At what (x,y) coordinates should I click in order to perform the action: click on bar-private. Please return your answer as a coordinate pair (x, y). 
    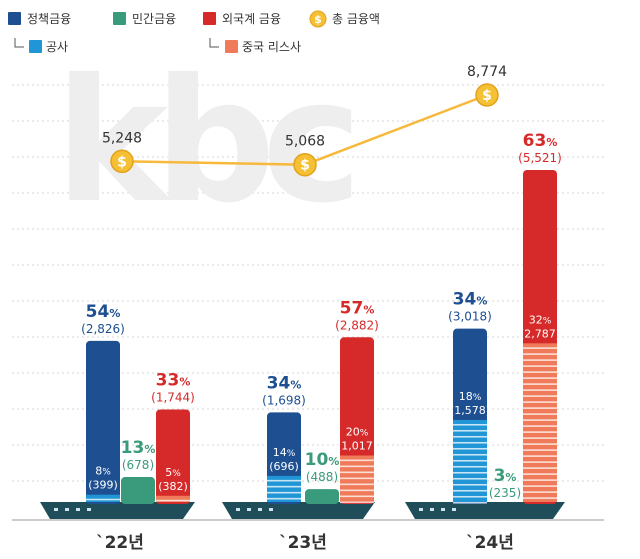
    Looking at the image, I should click on (138, 490).